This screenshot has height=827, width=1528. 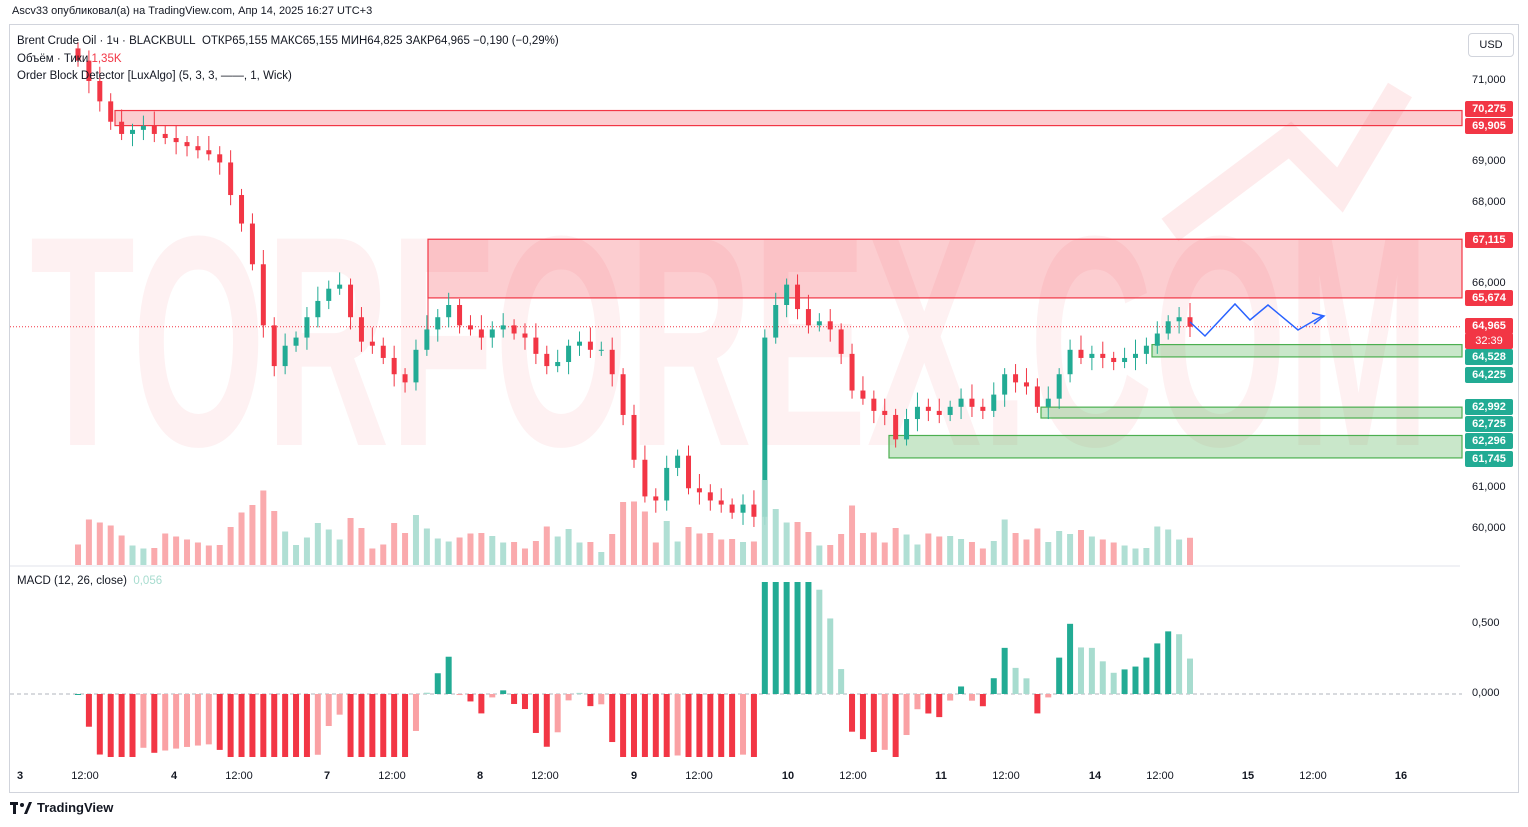 What do you see at coordinates (480, 776) in the screenshot?
I see `x-tick: 8` at bounding box center [480, 776].